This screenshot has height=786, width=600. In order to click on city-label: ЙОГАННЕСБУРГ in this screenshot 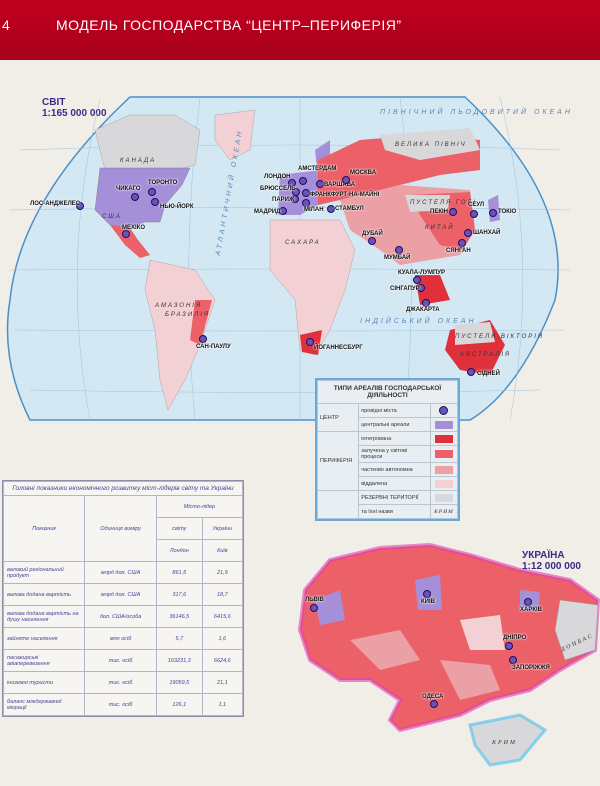, I will do `click(338, 348)`.